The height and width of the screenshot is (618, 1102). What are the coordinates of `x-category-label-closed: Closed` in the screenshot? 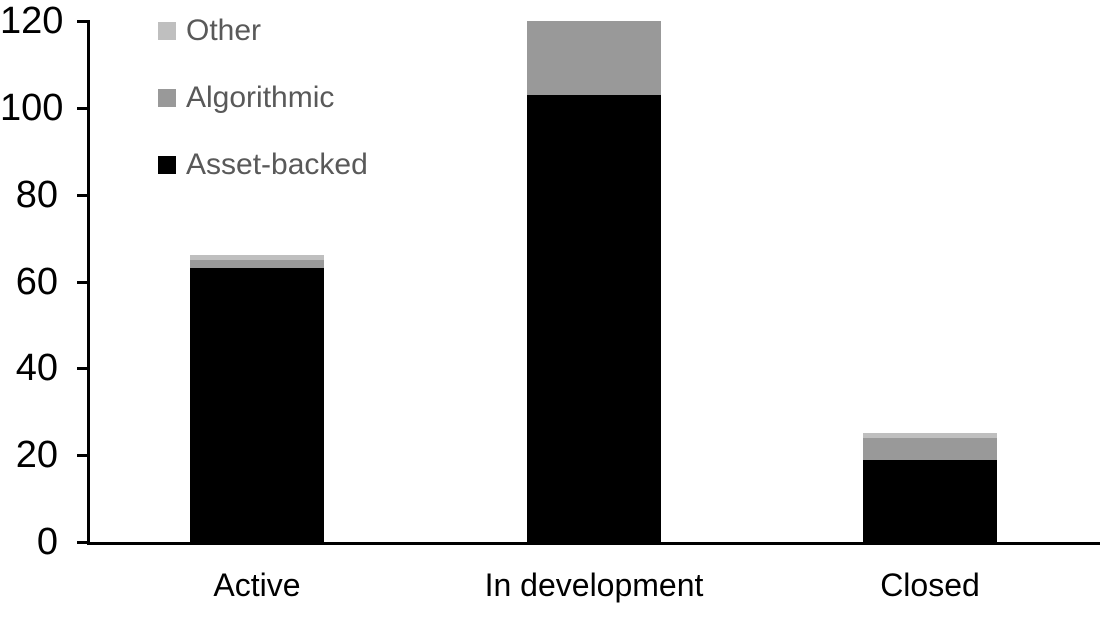 It's located at (930, 585).